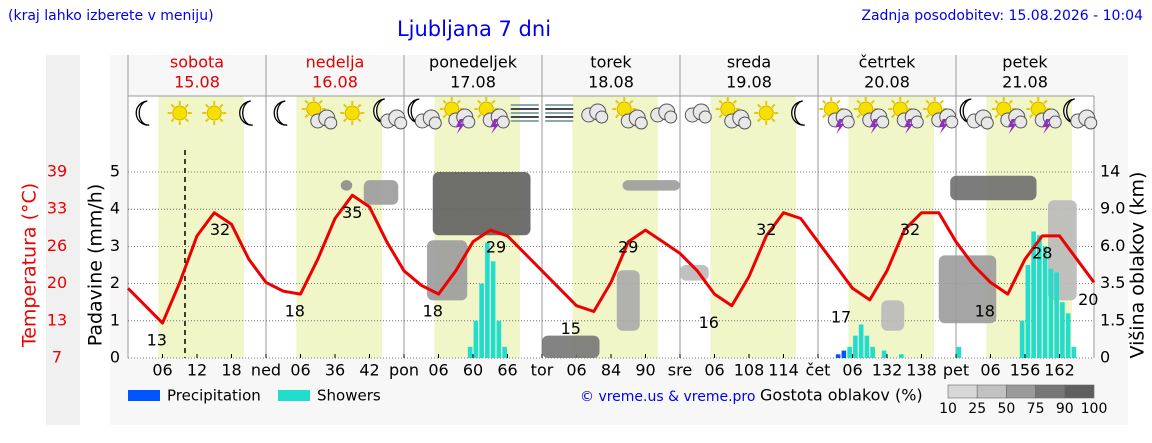 This screenshot has width=1152, height=443. I want to click on x-tick-label: 108, so click(749, 370).